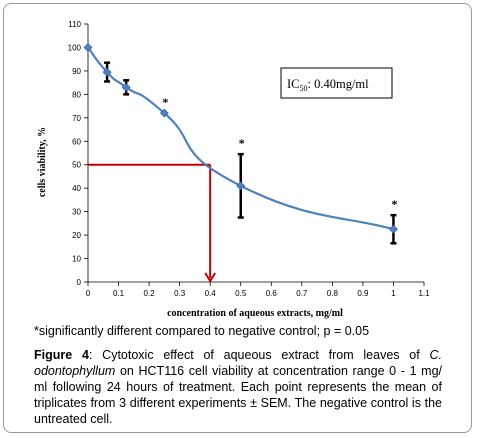  What do you see at coordinates (76, 259) in the screenshot?
I see `y-tick-label: 10` at bounding box center [76, 259].